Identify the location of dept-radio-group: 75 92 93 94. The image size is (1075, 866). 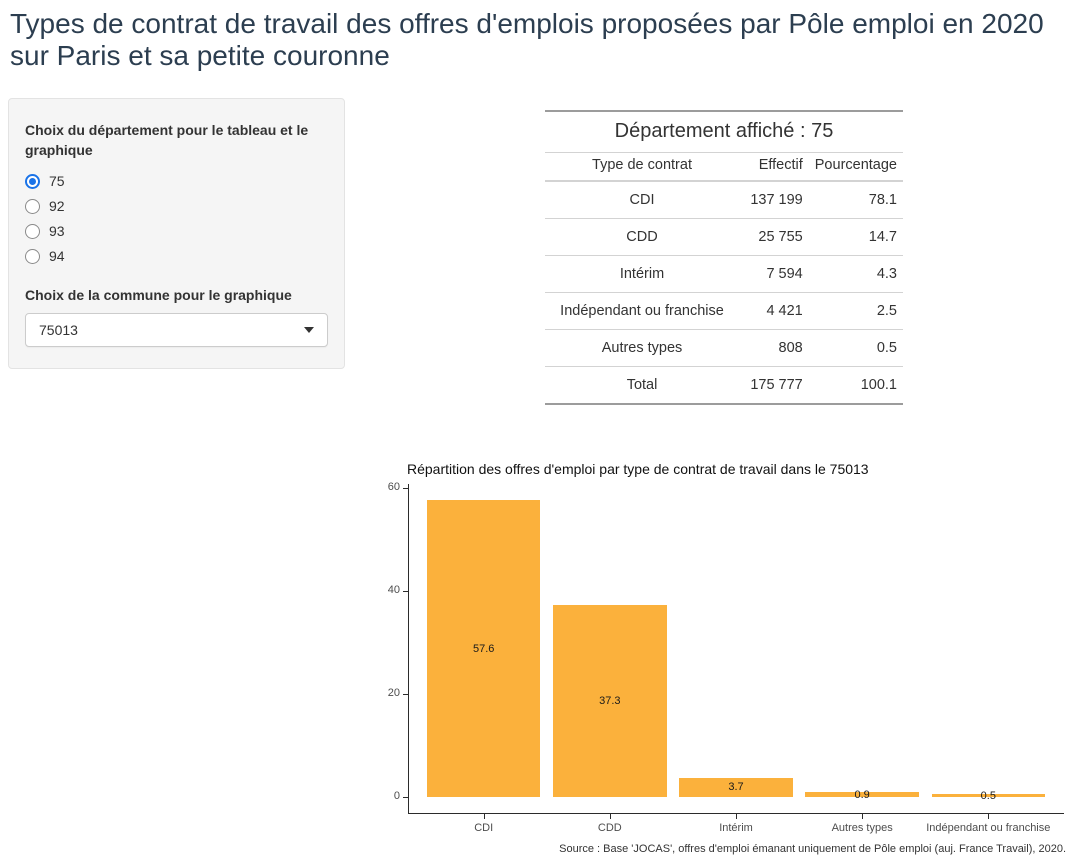
(176, 219).